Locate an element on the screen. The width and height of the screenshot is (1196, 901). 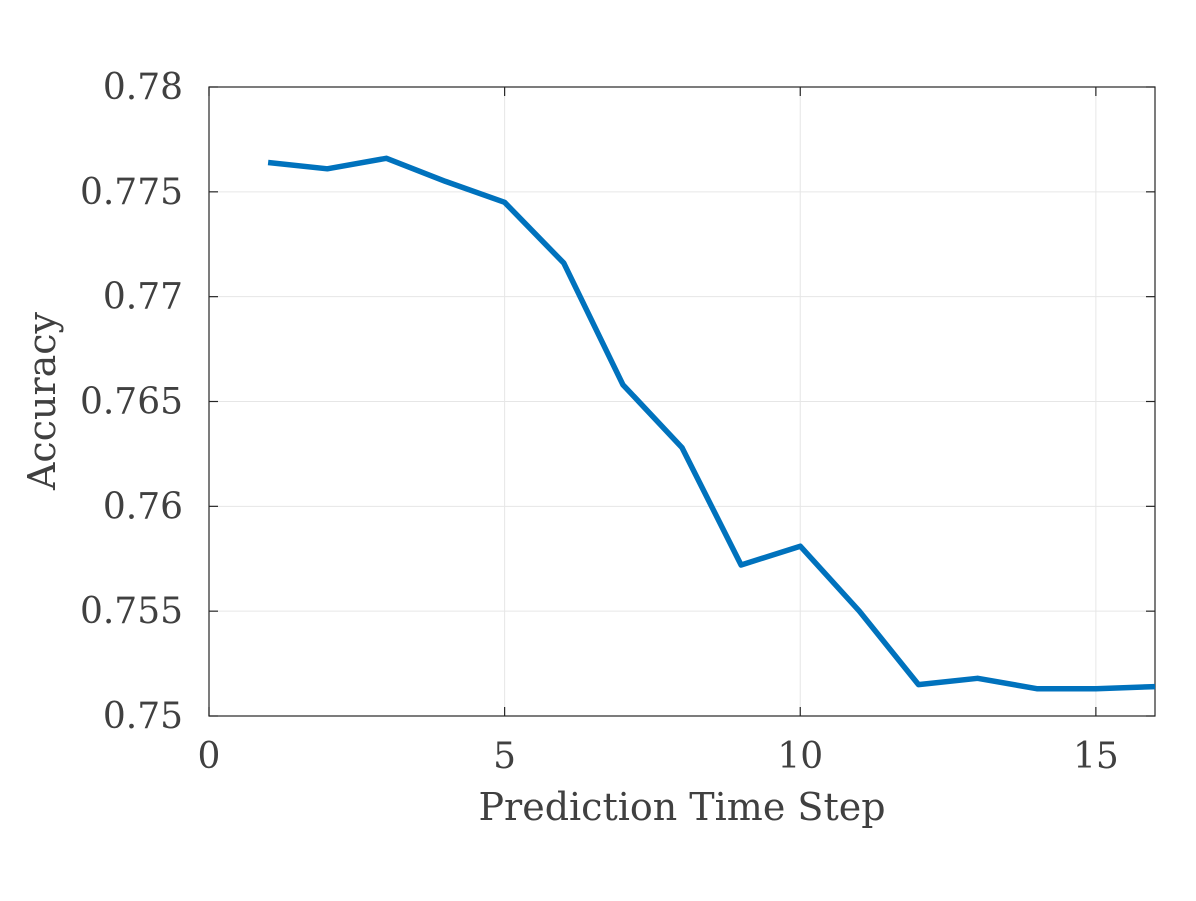
x-tick-label: 10 is located at coordinates (800, 756).